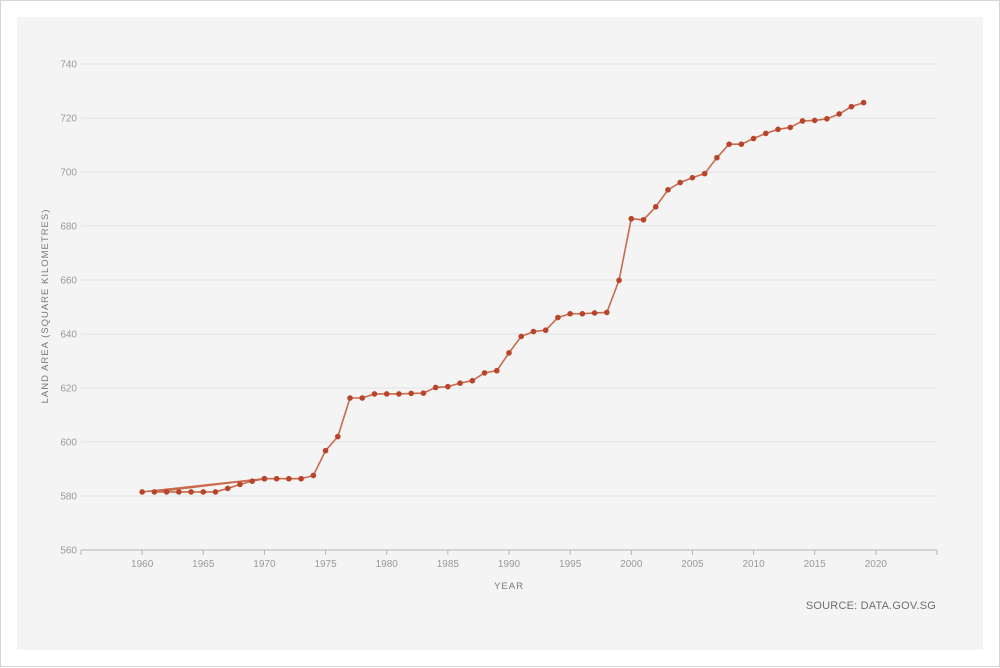 The image size is (1000, 668). Describe the element at coordinates (68, 308) in the screenshot. I see `y-axis-ticks: 560 580 600 620 640 660 680 700 720 740` at that location.